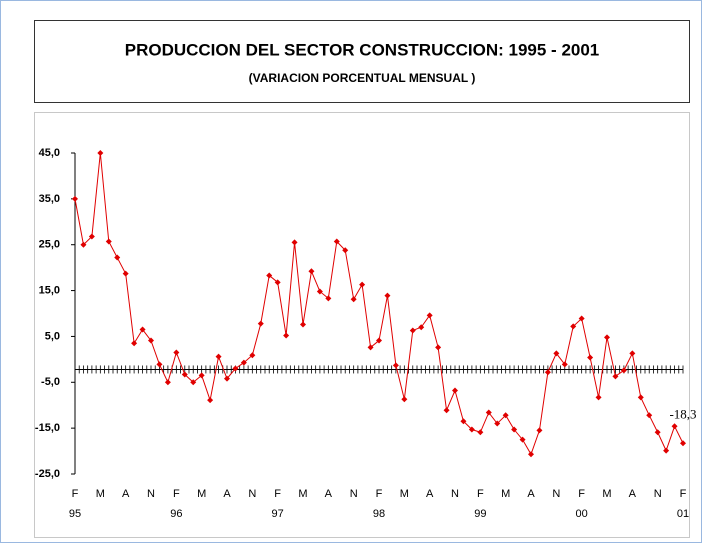 This screenshot has width=702, height=543. I want to click on title-box, so click(362, 61).